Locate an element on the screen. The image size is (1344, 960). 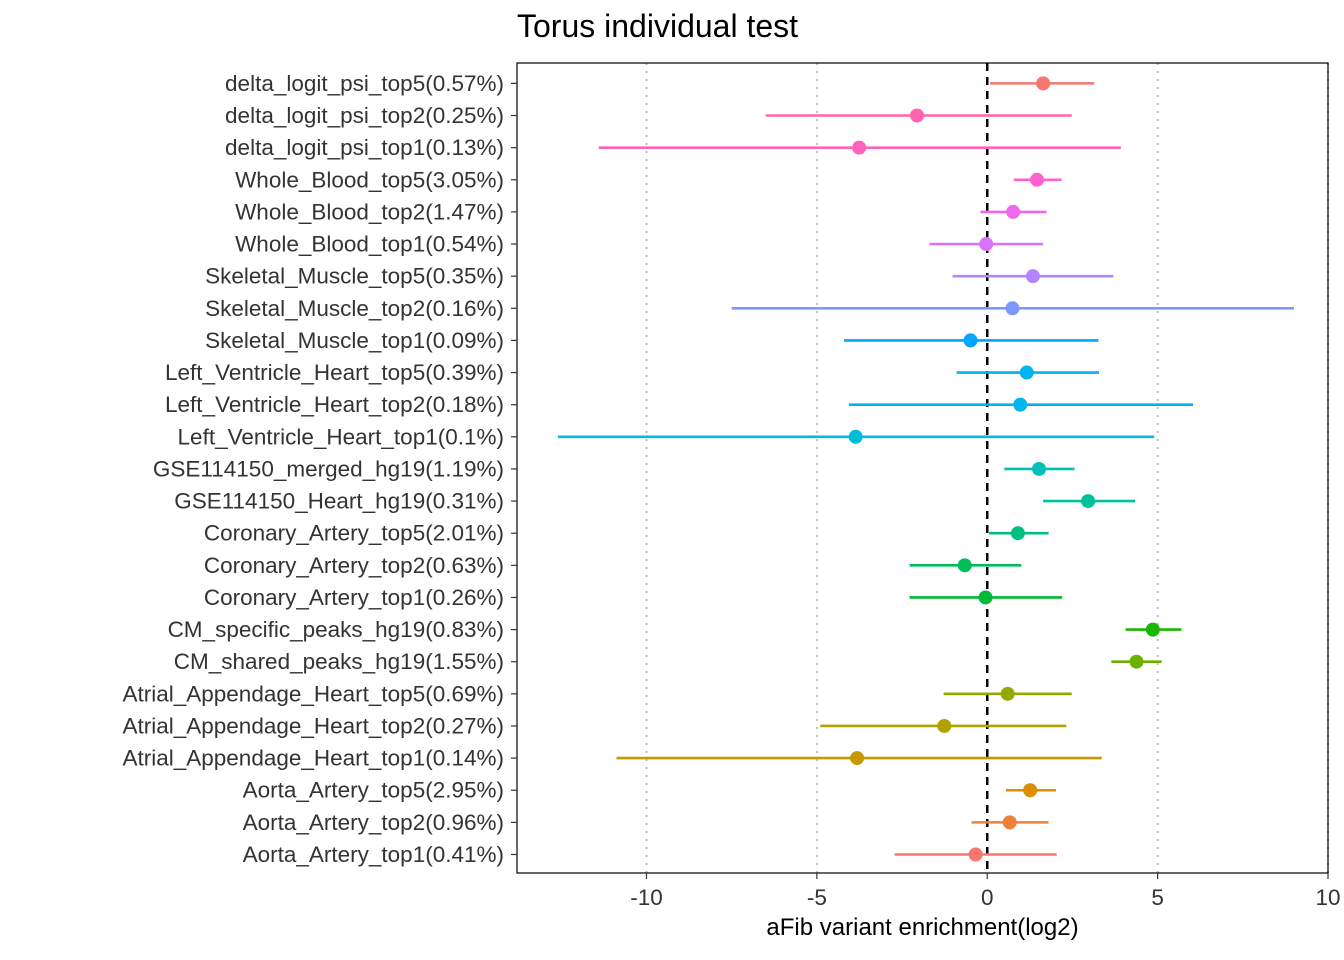
y-tick-label: Atrial_Appendage_Heart_top5(0.69%) is located at coordinates (313, 693).